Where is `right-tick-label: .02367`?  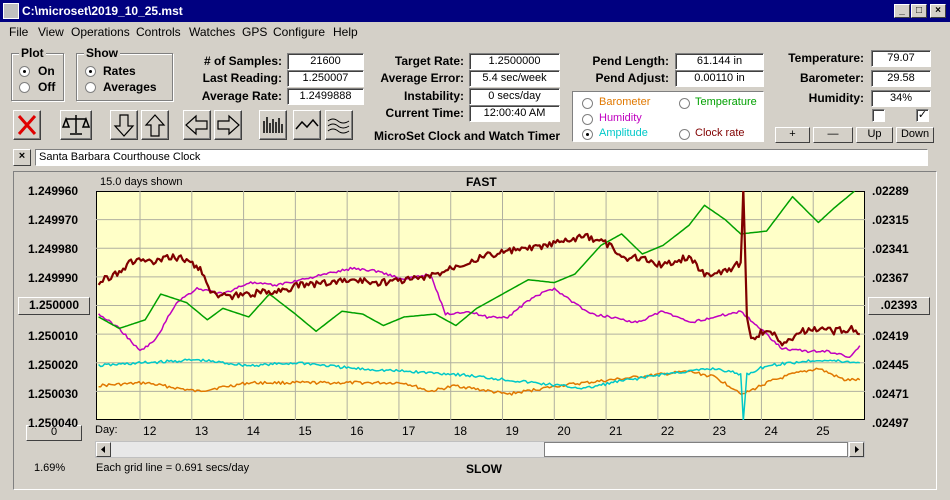
right-tick-label: .02367 is located at coordinates (890, 278).